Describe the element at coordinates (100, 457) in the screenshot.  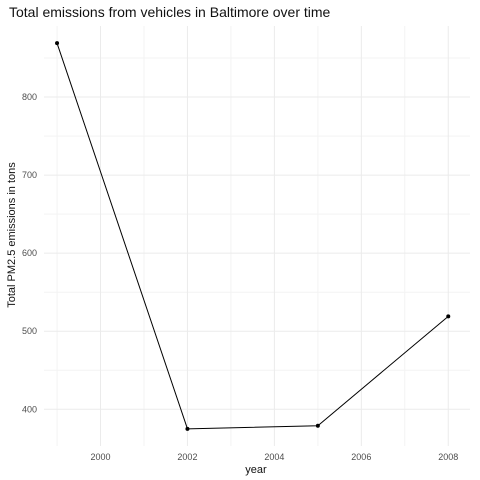
I see `x-tick-label: 2000` at that location.